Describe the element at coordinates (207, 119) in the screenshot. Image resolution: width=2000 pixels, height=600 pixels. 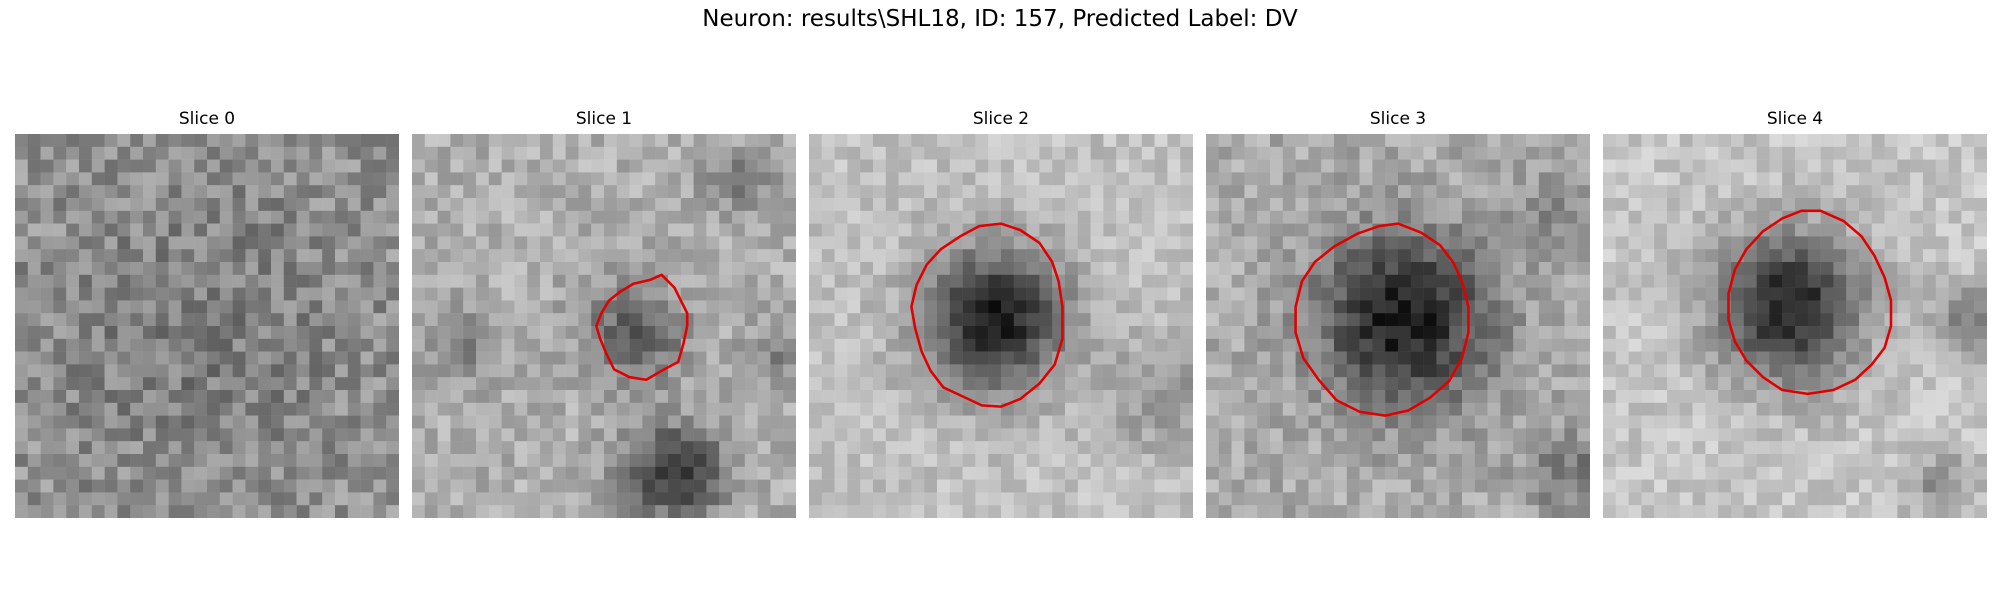
I see `slice-title: Slice 0` at that location.